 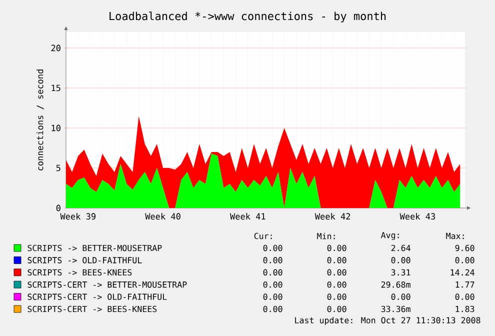 I want to click on text: 2.64, so click(x=400, y=248).